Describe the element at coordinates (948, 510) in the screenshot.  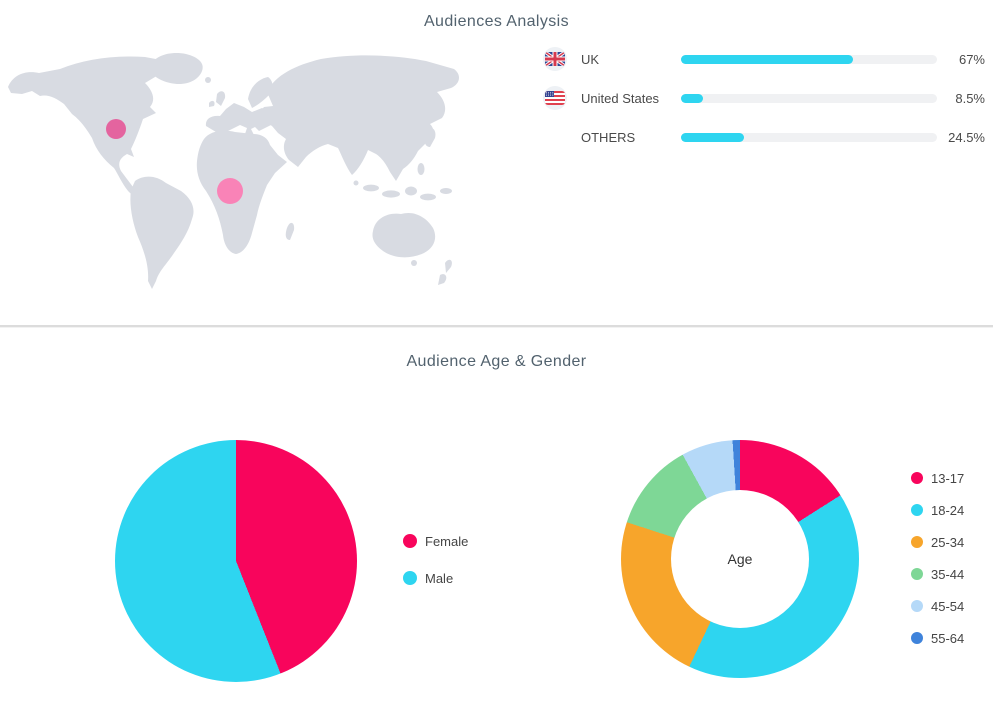
I see `legend-label: 18-24` at that location.